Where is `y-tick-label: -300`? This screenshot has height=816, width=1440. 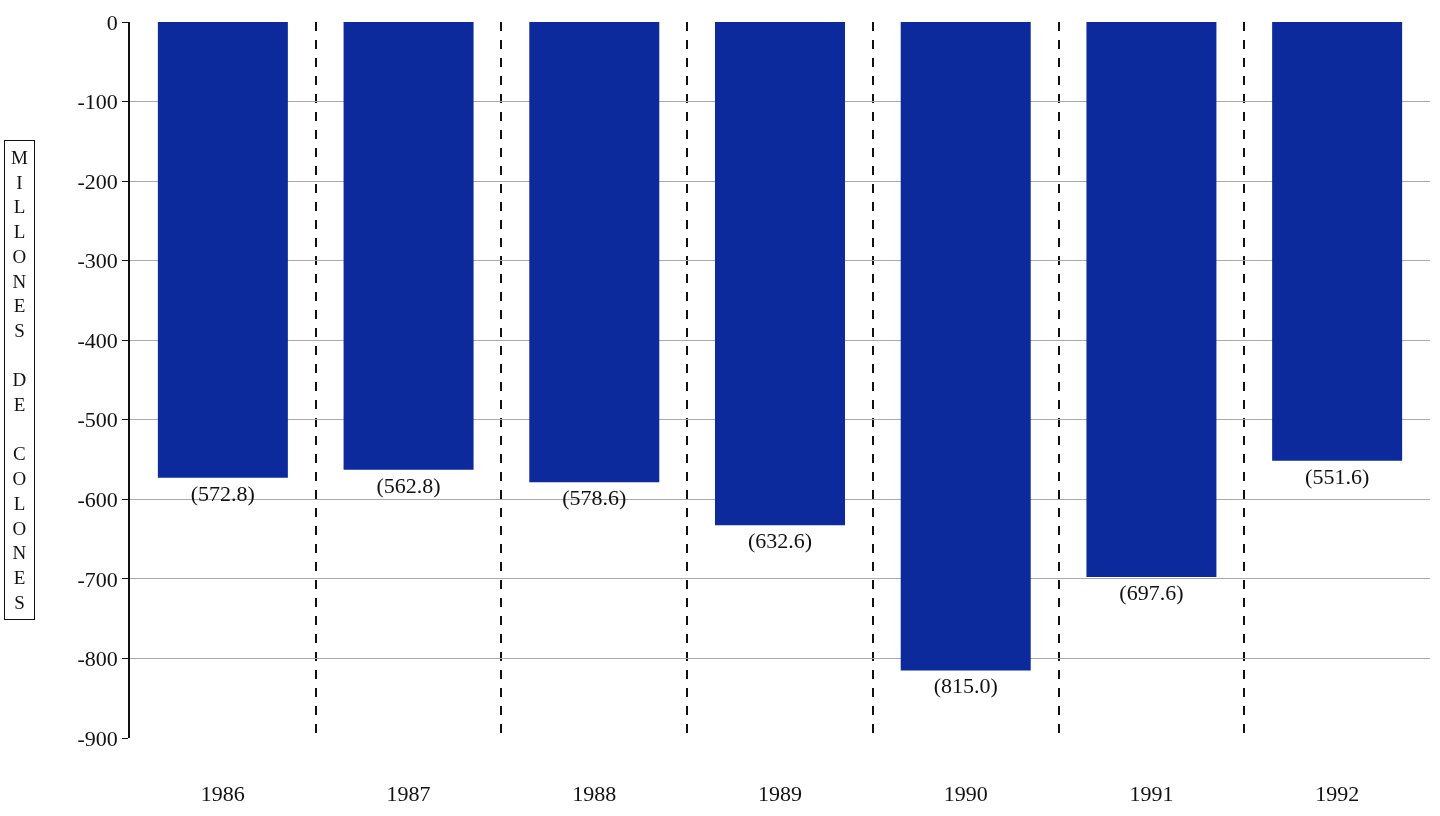 y-tick-label: -300 is located at coordinates (97, 261).